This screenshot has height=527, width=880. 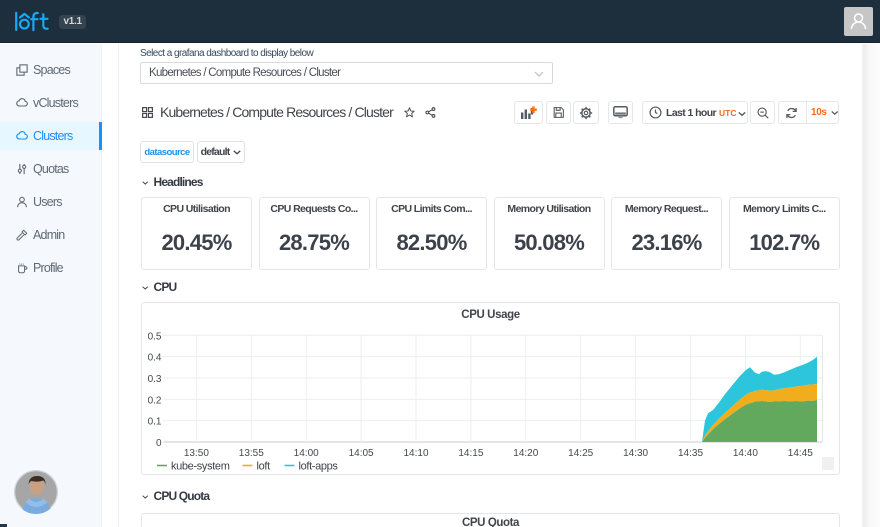 I want to click on svg-text: 14:40, so click(x=745, y=453).